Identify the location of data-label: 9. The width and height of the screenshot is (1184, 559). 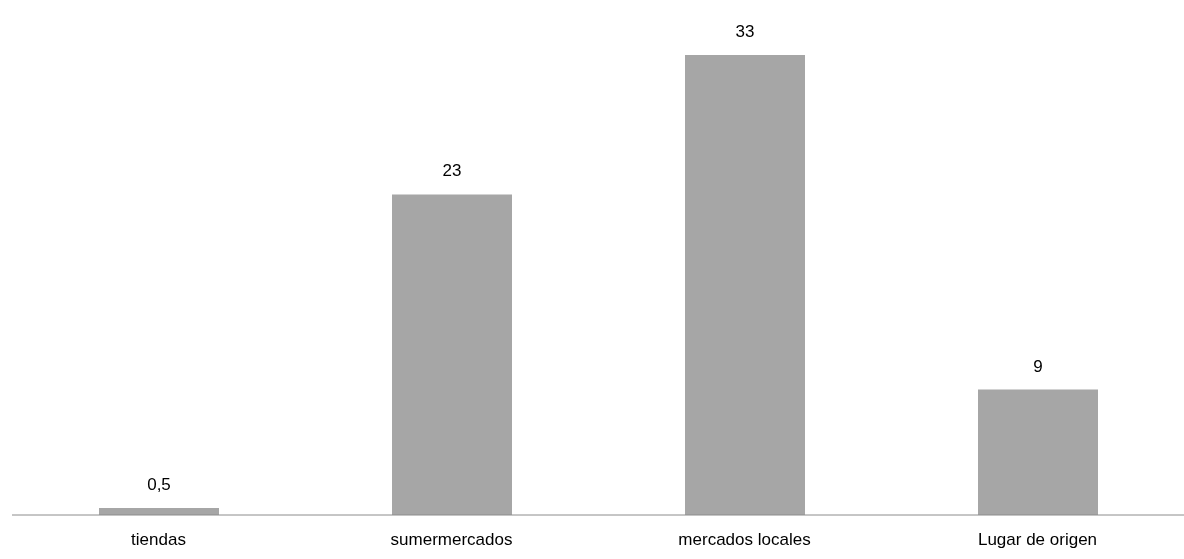
(1038, 366).